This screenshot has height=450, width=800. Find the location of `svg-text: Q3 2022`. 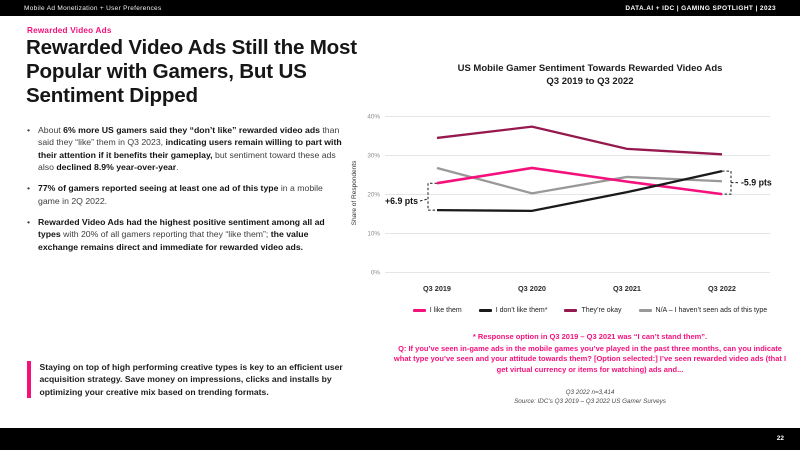

svg-text: Q3 2022 is located at coordinates (722, 288).